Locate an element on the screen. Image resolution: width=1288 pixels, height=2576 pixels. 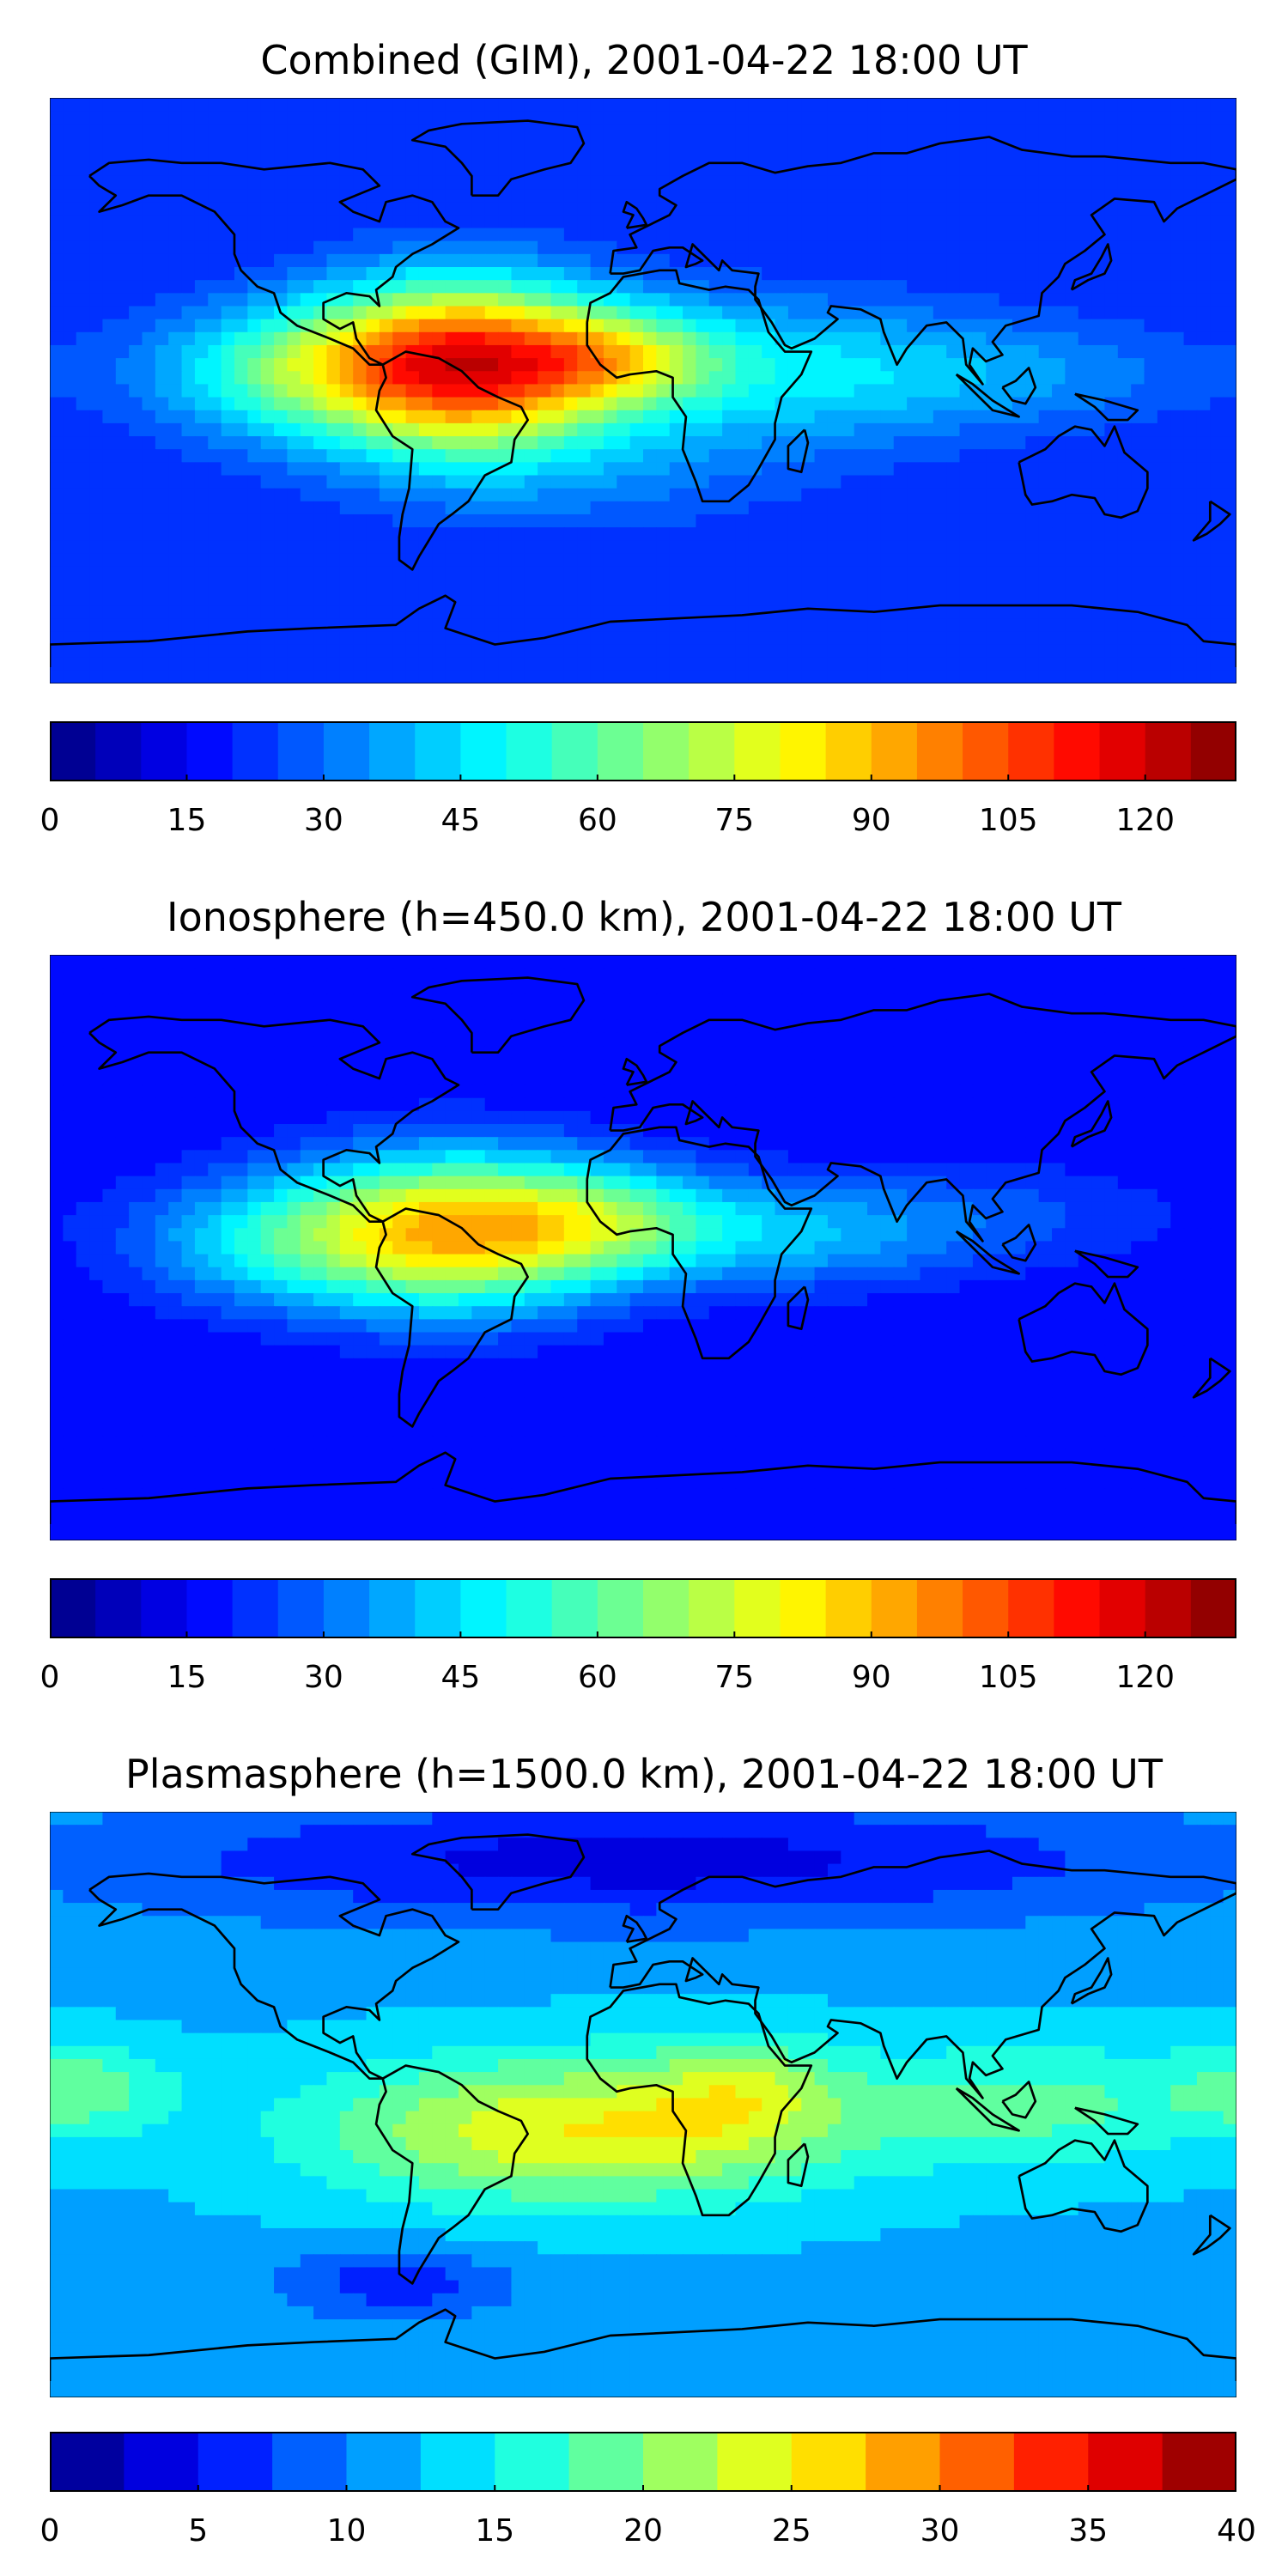
colorbar-tick-label: 45 is located at coordinates (461, 821).